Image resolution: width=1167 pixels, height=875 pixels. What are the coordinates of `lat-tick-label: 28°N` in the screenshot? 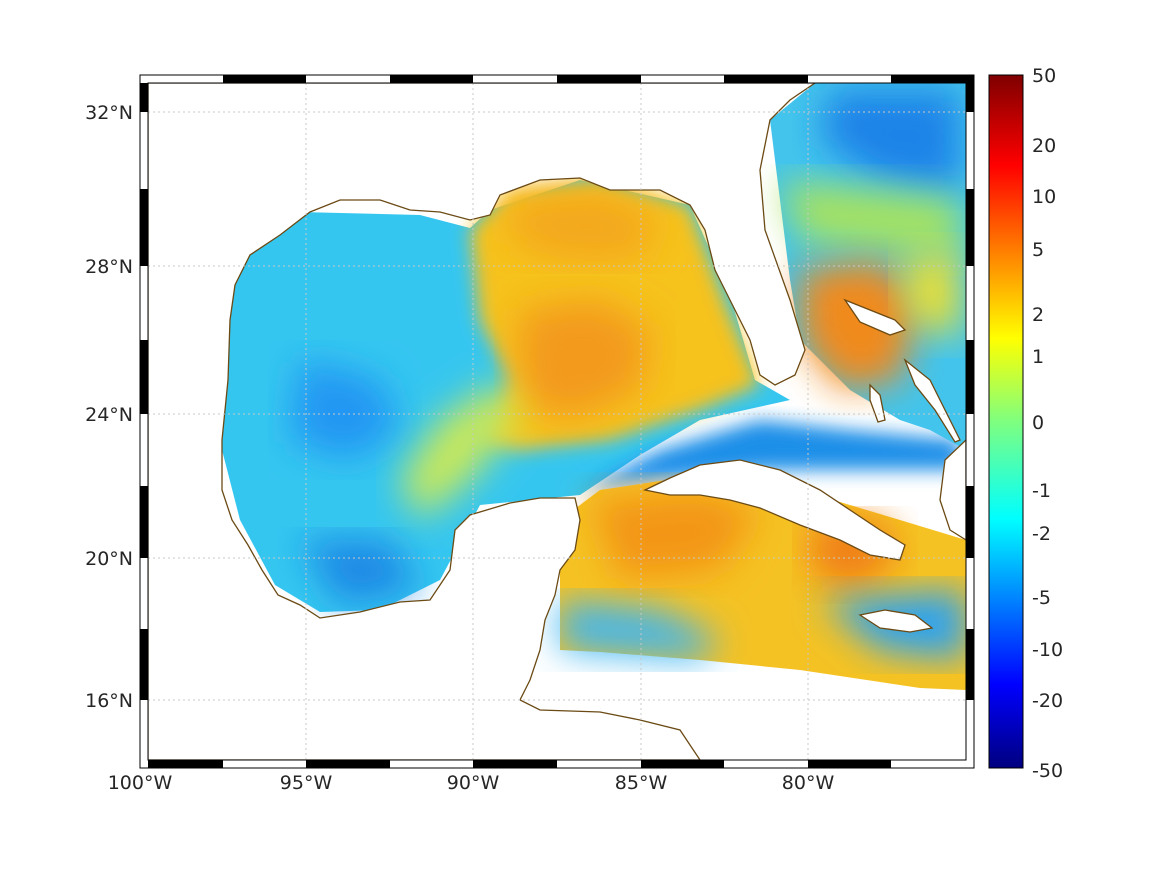 It's located at (109, 267).